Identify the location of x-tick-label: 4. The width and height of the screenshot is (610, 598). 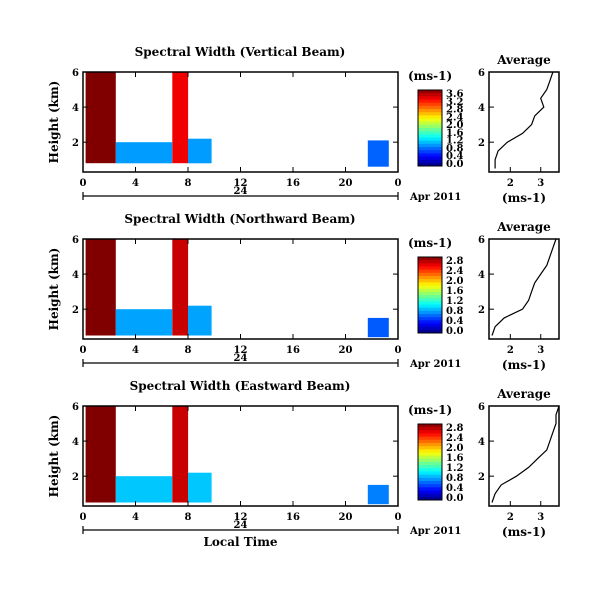
(135, 183).